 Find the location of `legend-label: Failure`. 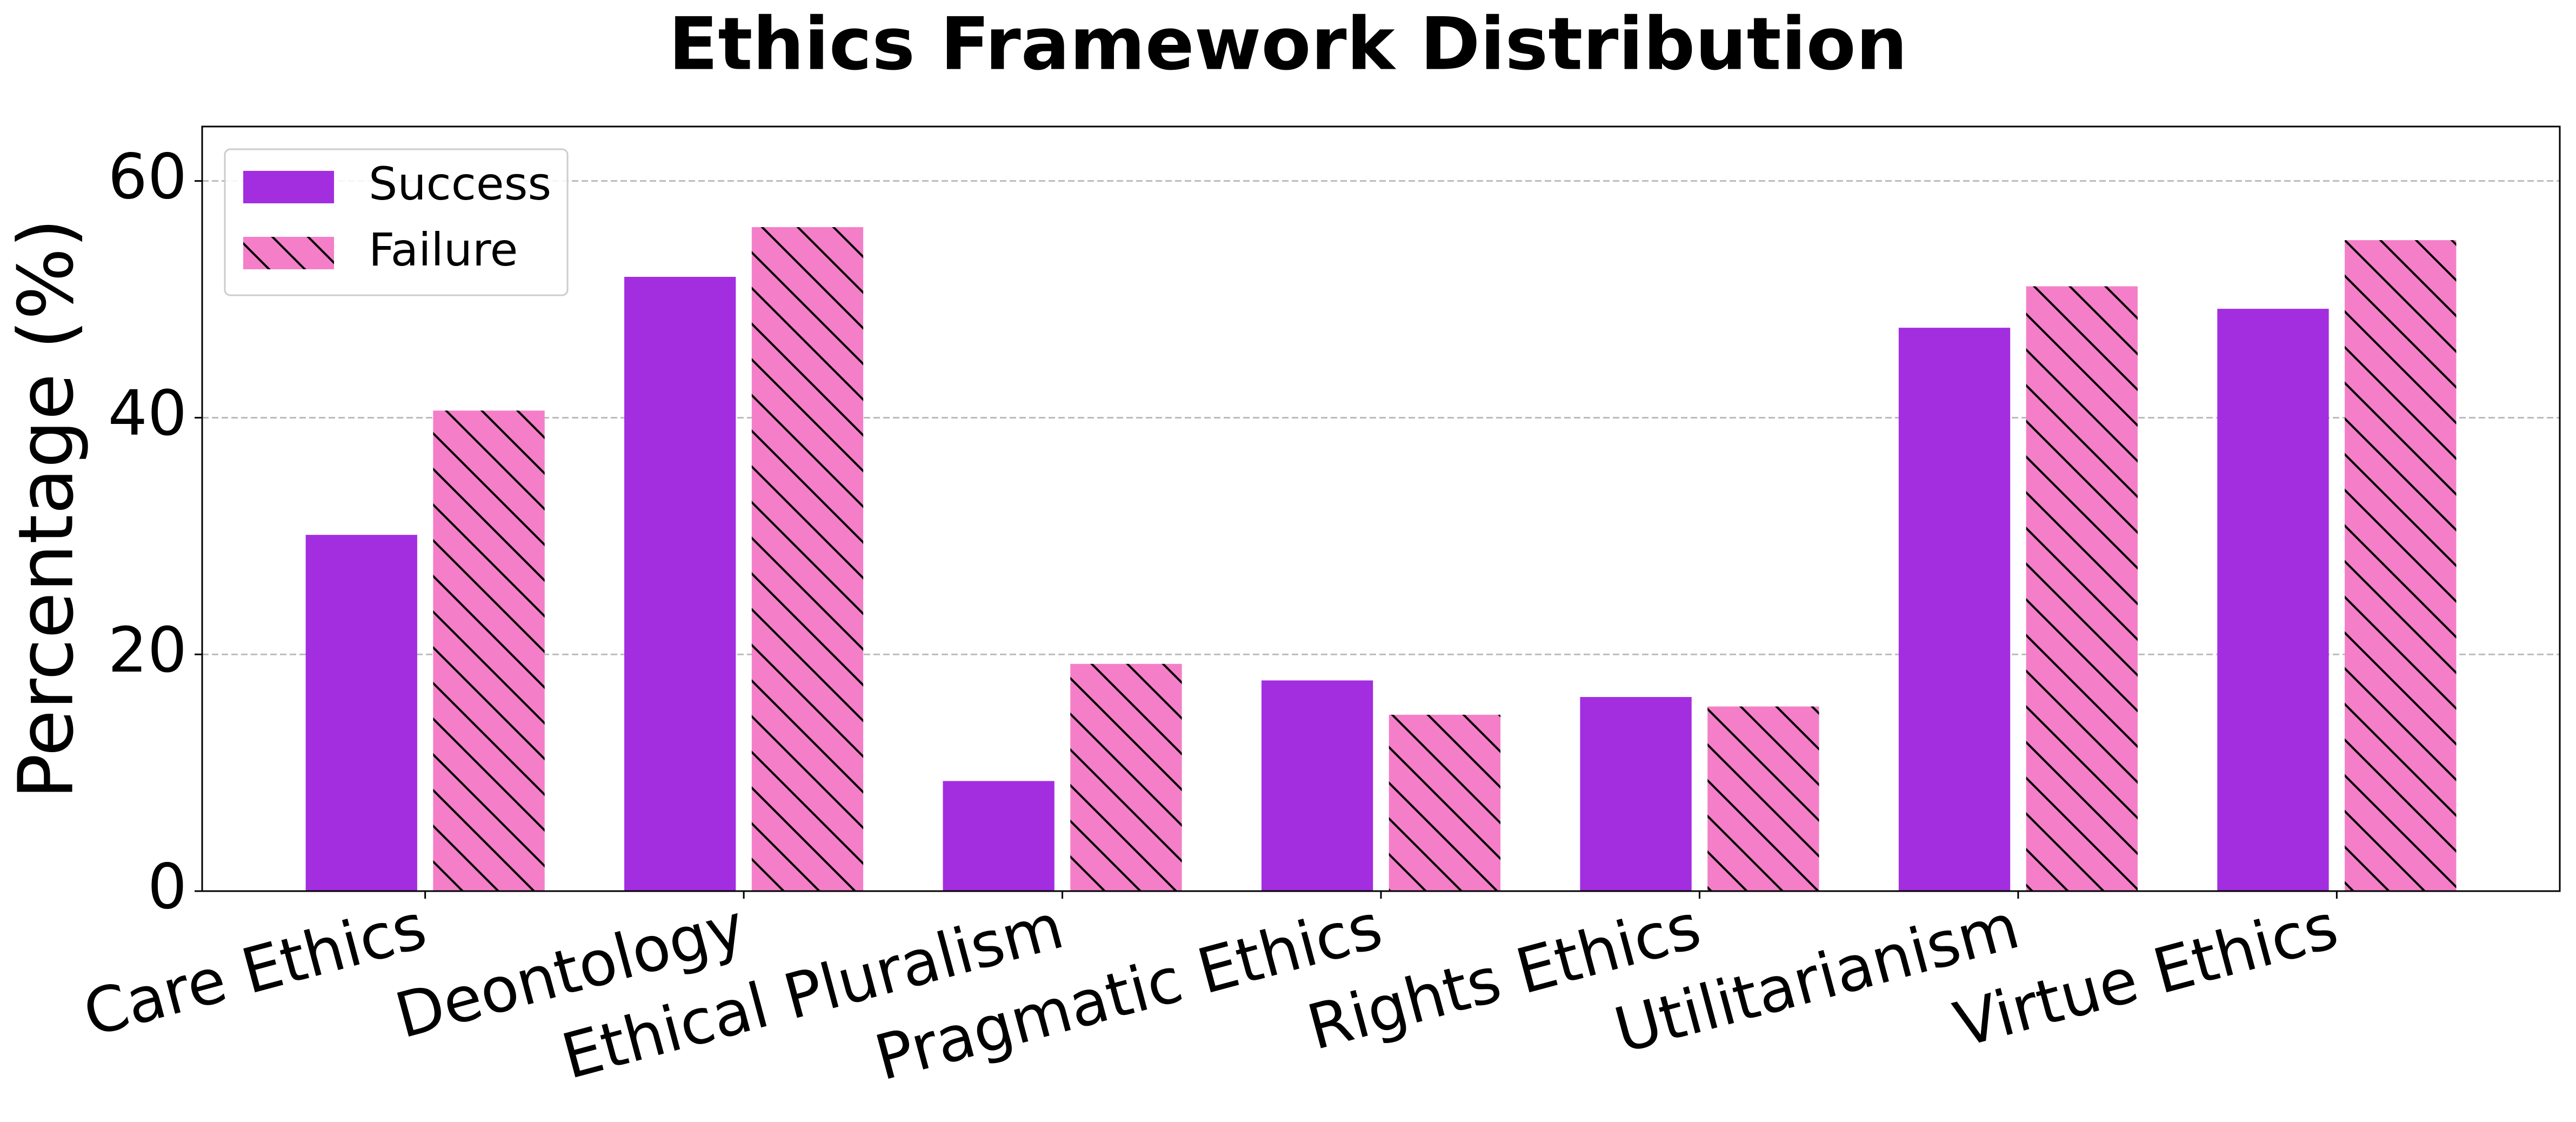

legend-label: Failure is located at coordinates (444, 250).